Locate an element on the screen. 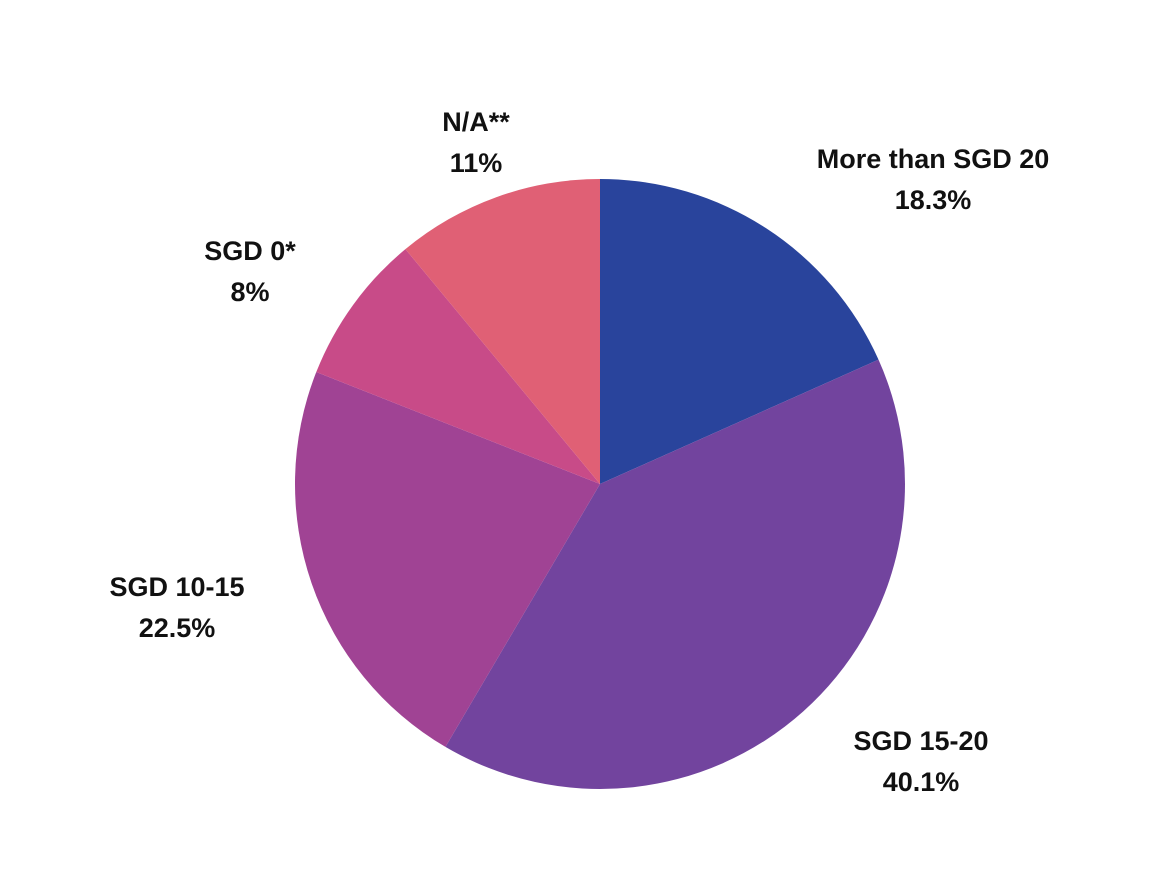 This screenshot has height=896, width=1167. slice-name-label: More than SGD 20 is located at coordinates (933, 159).